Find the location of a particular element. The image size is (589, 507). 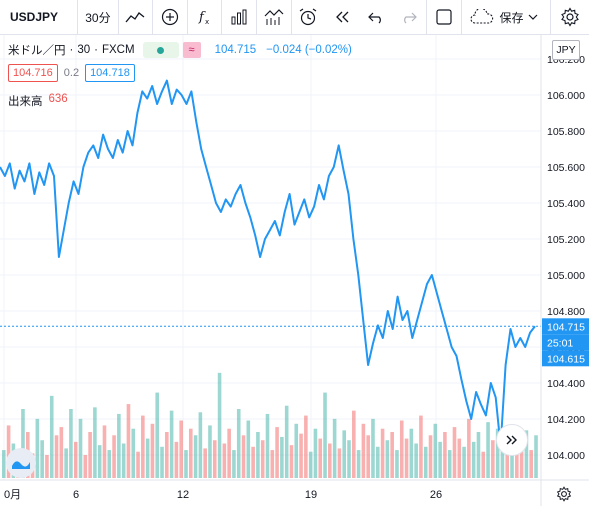

market-status-indicator is located at coordinates (160, 50).